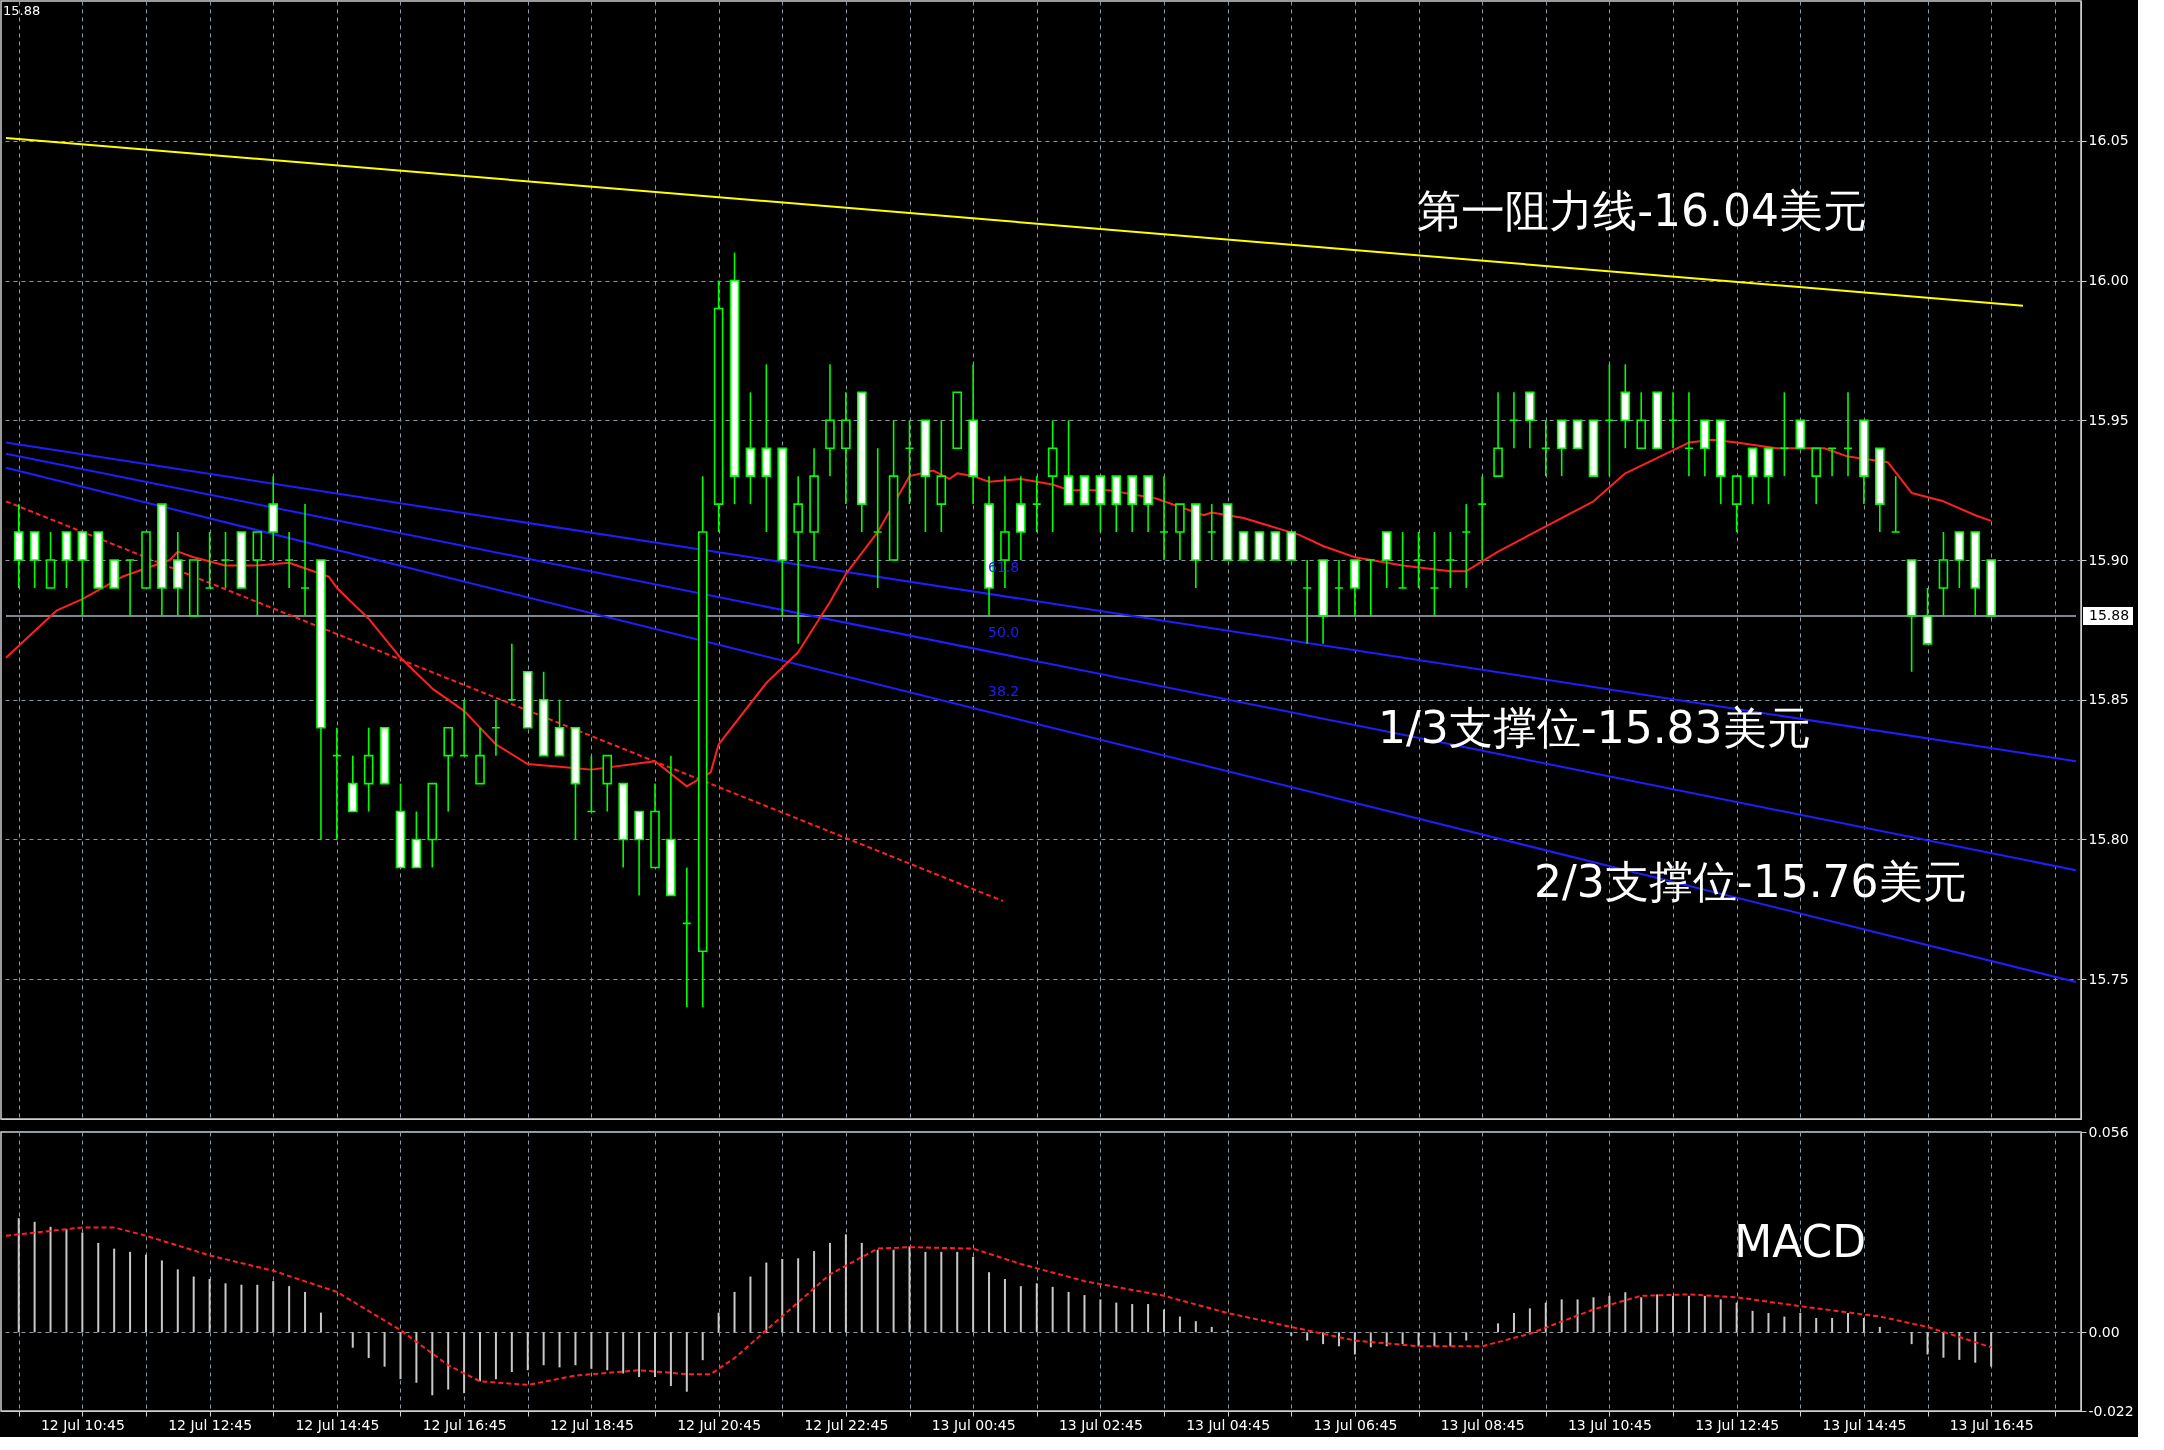 The height and width of the screenshot is (1450, 2164). What do you see at coordinates (1355, 1424) in the screenshot?
I see `x-tick-label: 13 Jul 06:45` at bounding box center [1355, 1424].